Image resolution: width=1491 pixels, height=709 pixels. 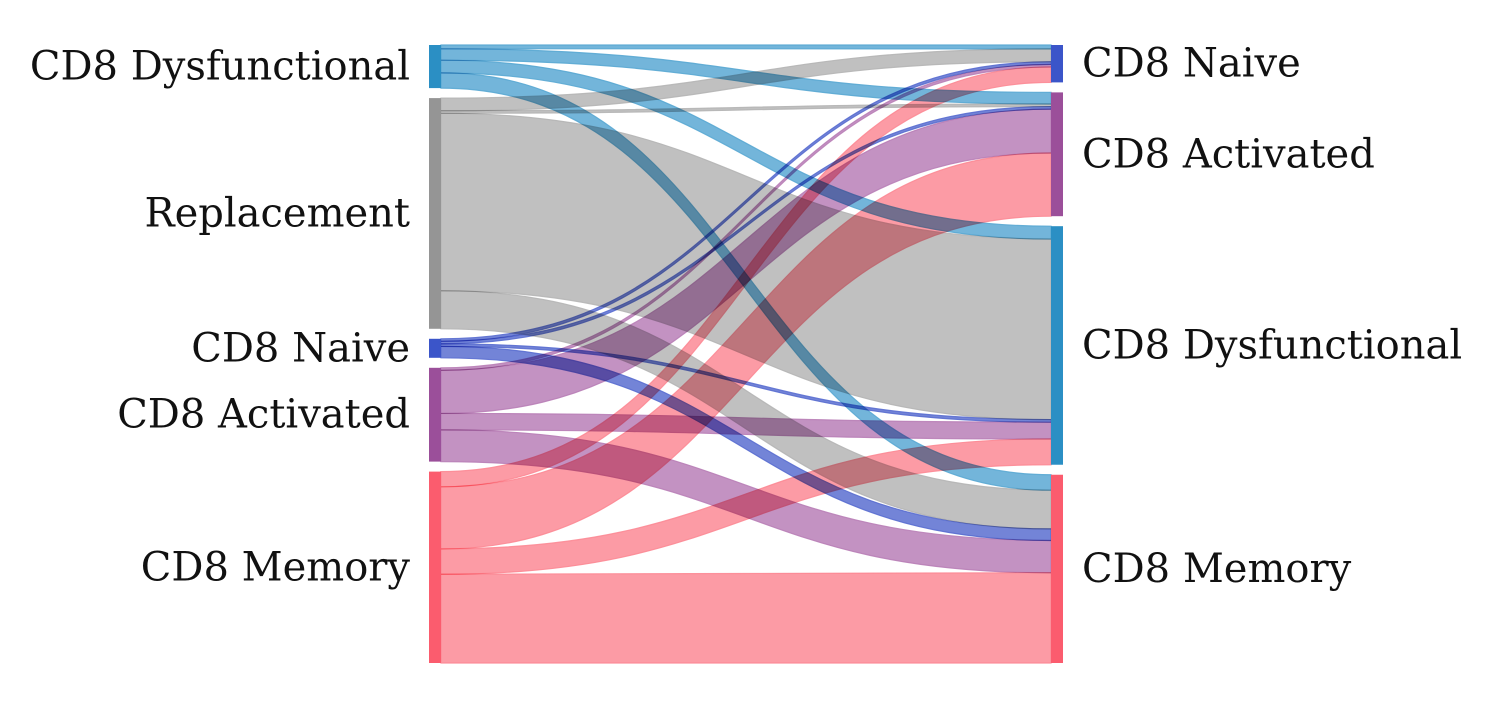 I want to click on flow-s_dys-to-t_nai, so click(x=746, y=47).